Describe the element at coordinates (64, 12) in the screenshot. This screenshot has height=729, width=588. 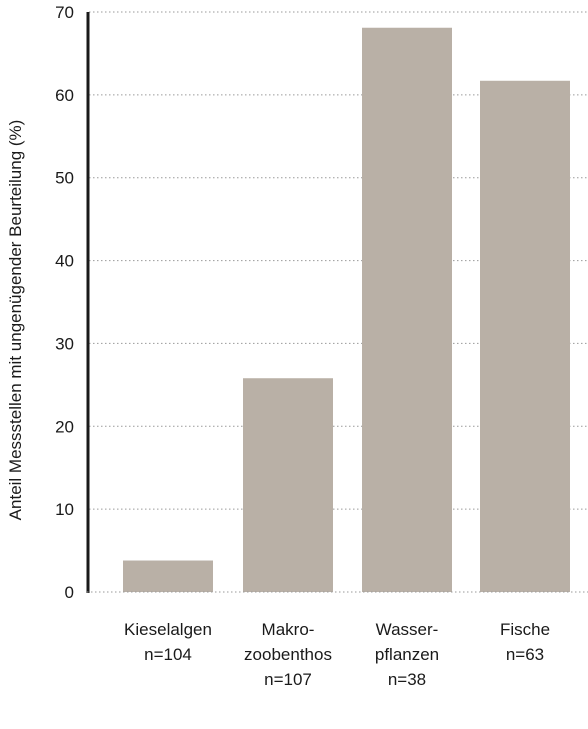
I see `y-tick-label-70: 70` at that location.